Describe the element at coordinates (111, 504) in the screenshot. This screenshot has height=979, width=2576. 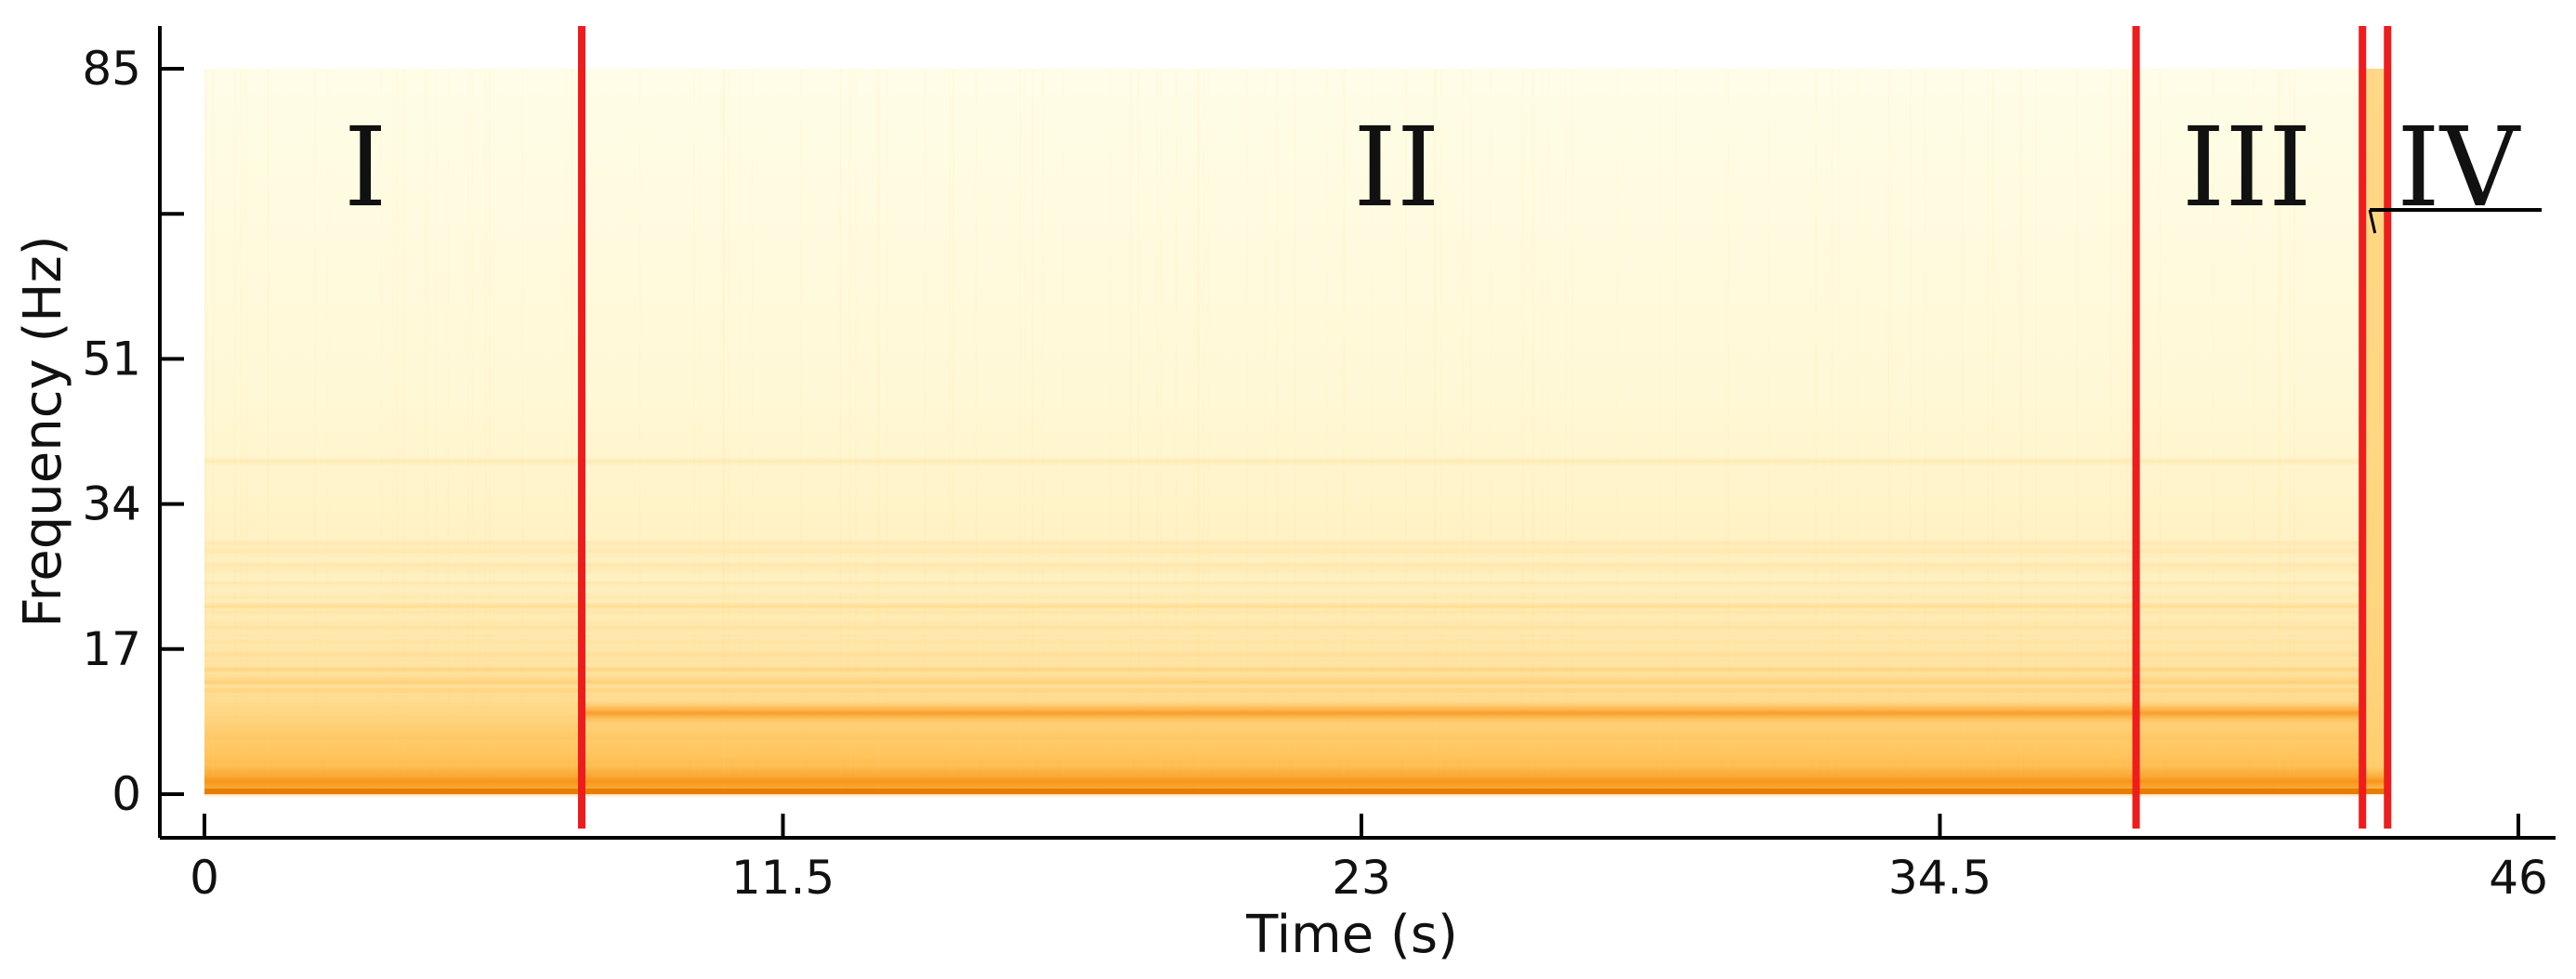
I see `y-tick-label: 34` at that location.